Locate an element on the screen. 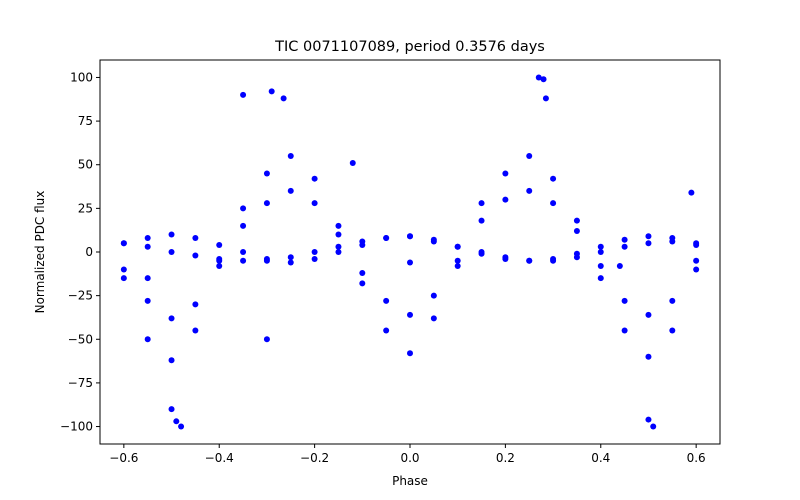 Image resolution: width=800 pixels, height=500 pixels. y-tick-label: −100 is located at coordinates (76, 427).